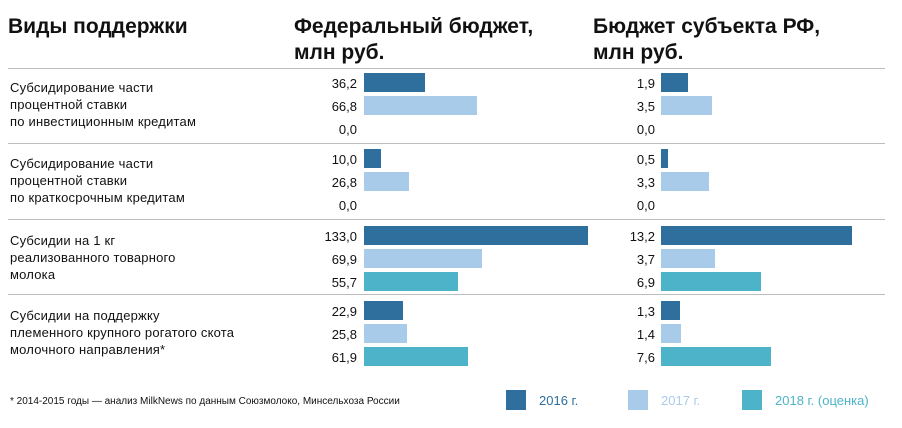 Image resolution: width=902 pixels, height=428 pixels. What do you see at coordinates (344, 182) in the screenshot?
I see `federal-value-label: 26,8` at bounding box center [344, 182].